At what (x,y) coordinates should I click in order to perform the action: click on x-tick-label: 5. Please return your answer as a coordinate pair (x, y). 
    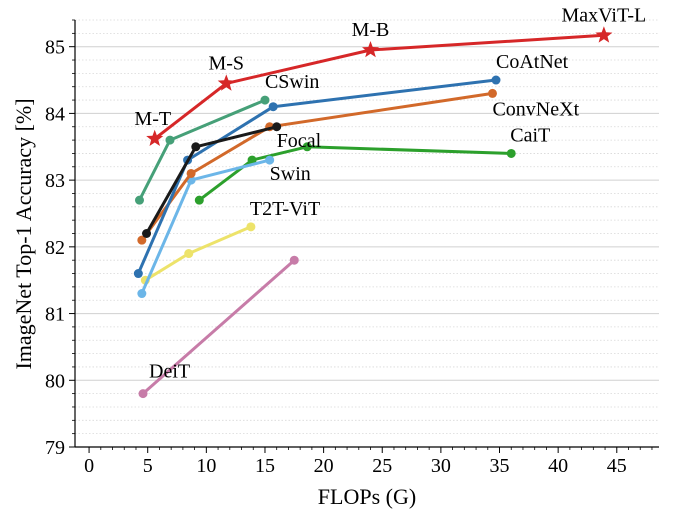
    Looking at the image, I should click on (148, 466).